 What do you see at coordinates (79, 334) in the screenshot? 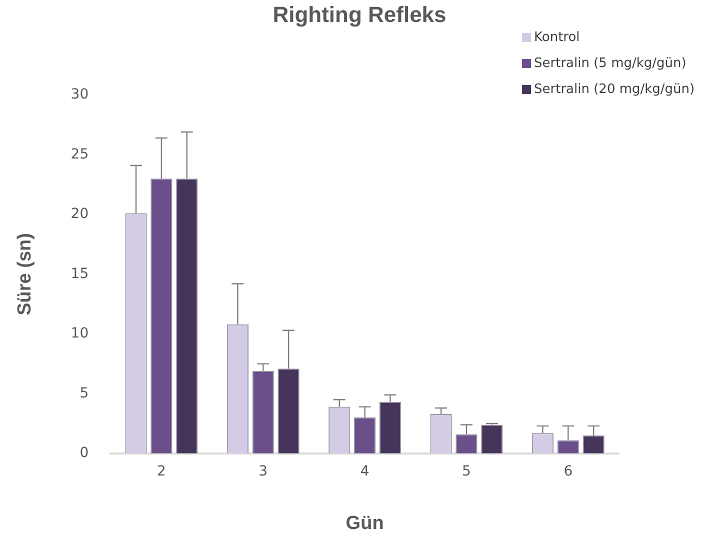
I see `y-tick-label: 10` at bounding box center [79, 334].